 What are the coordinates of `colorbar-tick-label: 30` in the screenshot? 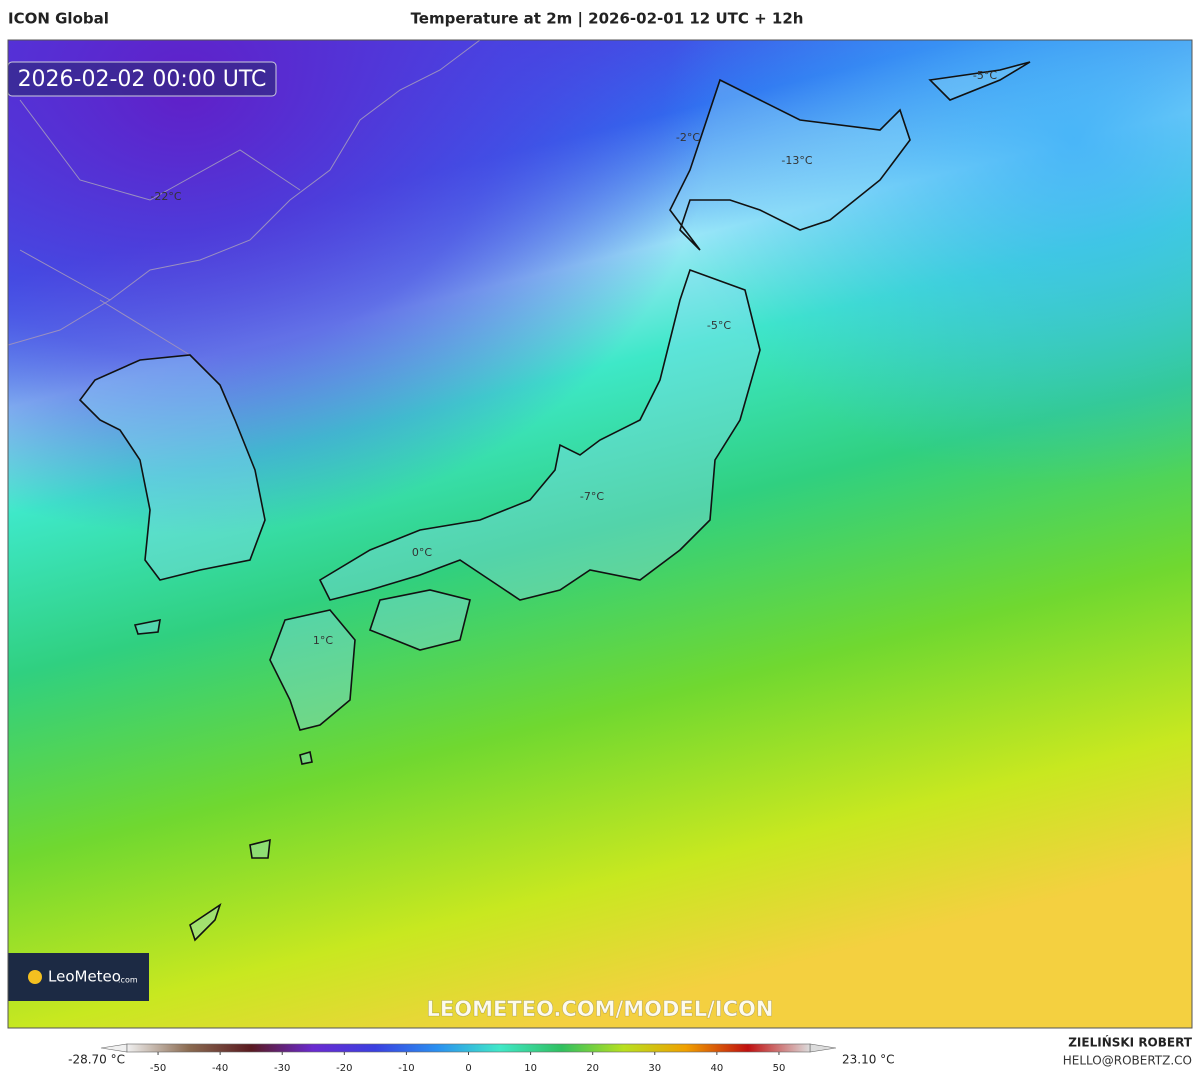 It's located at (654, 1068).